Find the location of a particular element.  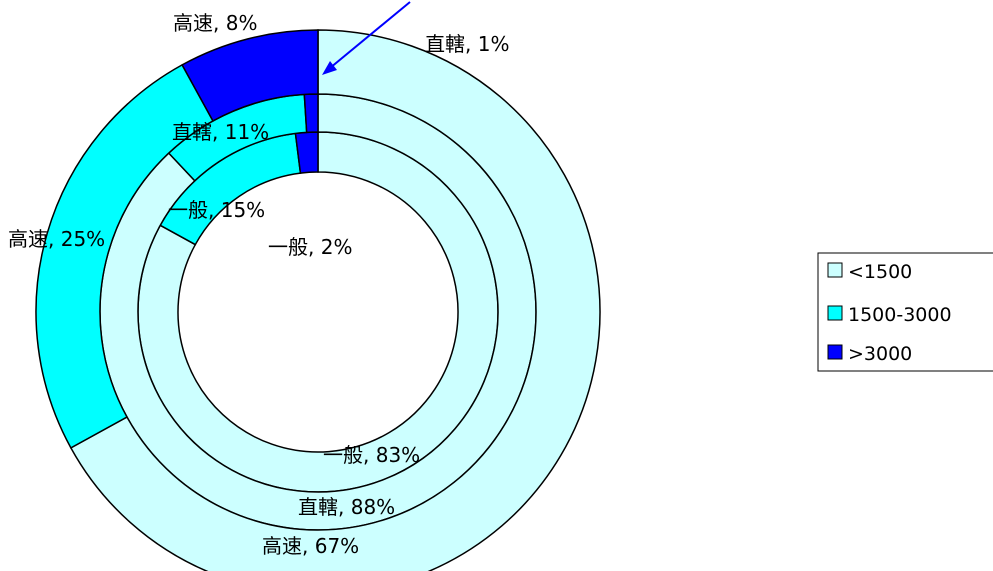

data-label: 一般, 15% is located at coordinates (216, 210).